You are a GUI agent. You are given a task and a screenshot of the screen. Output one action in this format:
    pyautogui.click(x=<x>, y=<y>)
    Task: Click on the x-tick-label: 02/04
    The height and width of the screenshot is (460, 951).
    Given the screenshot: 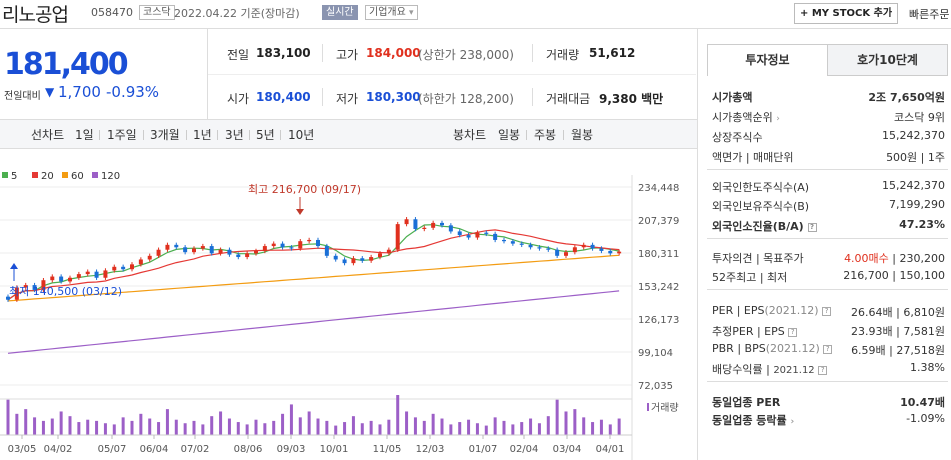 What is the action you would take?
    pyautogui.click(x=524, y=449)
    